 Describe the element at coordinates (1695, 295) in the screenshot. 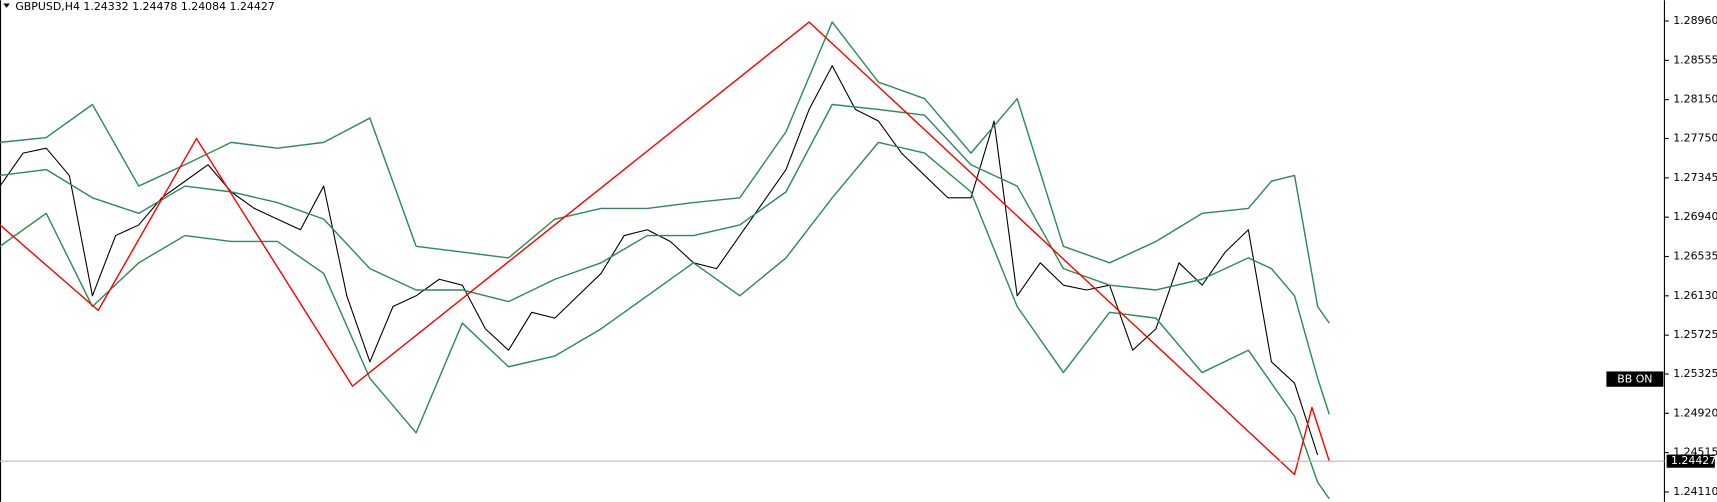

I see `y-tick-label: 1.26130` at that location.